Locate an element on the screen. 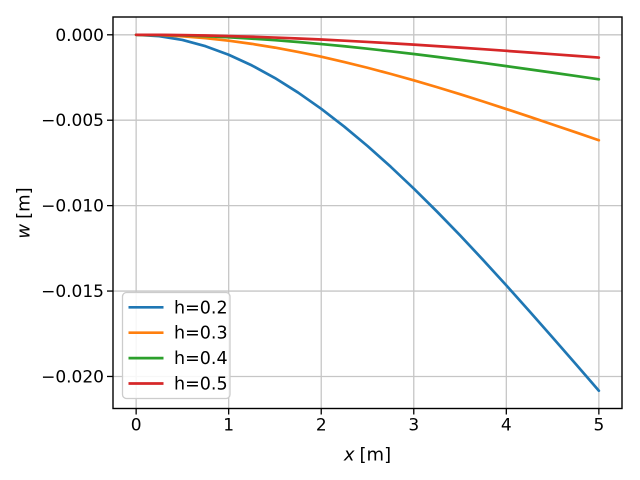  y-tick-label-3: −0.015 is located at coordinates (72, 292).